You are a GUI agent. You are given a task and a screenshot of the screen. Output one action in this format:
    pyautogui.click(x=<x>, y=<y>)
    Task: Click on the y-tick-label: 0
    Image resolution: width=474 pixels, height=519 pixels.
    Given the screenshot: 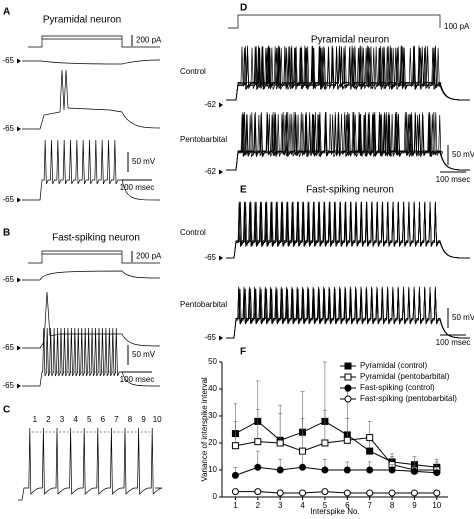 What is the action you would take?
    pyautogui.click(x=215, y=496)
    